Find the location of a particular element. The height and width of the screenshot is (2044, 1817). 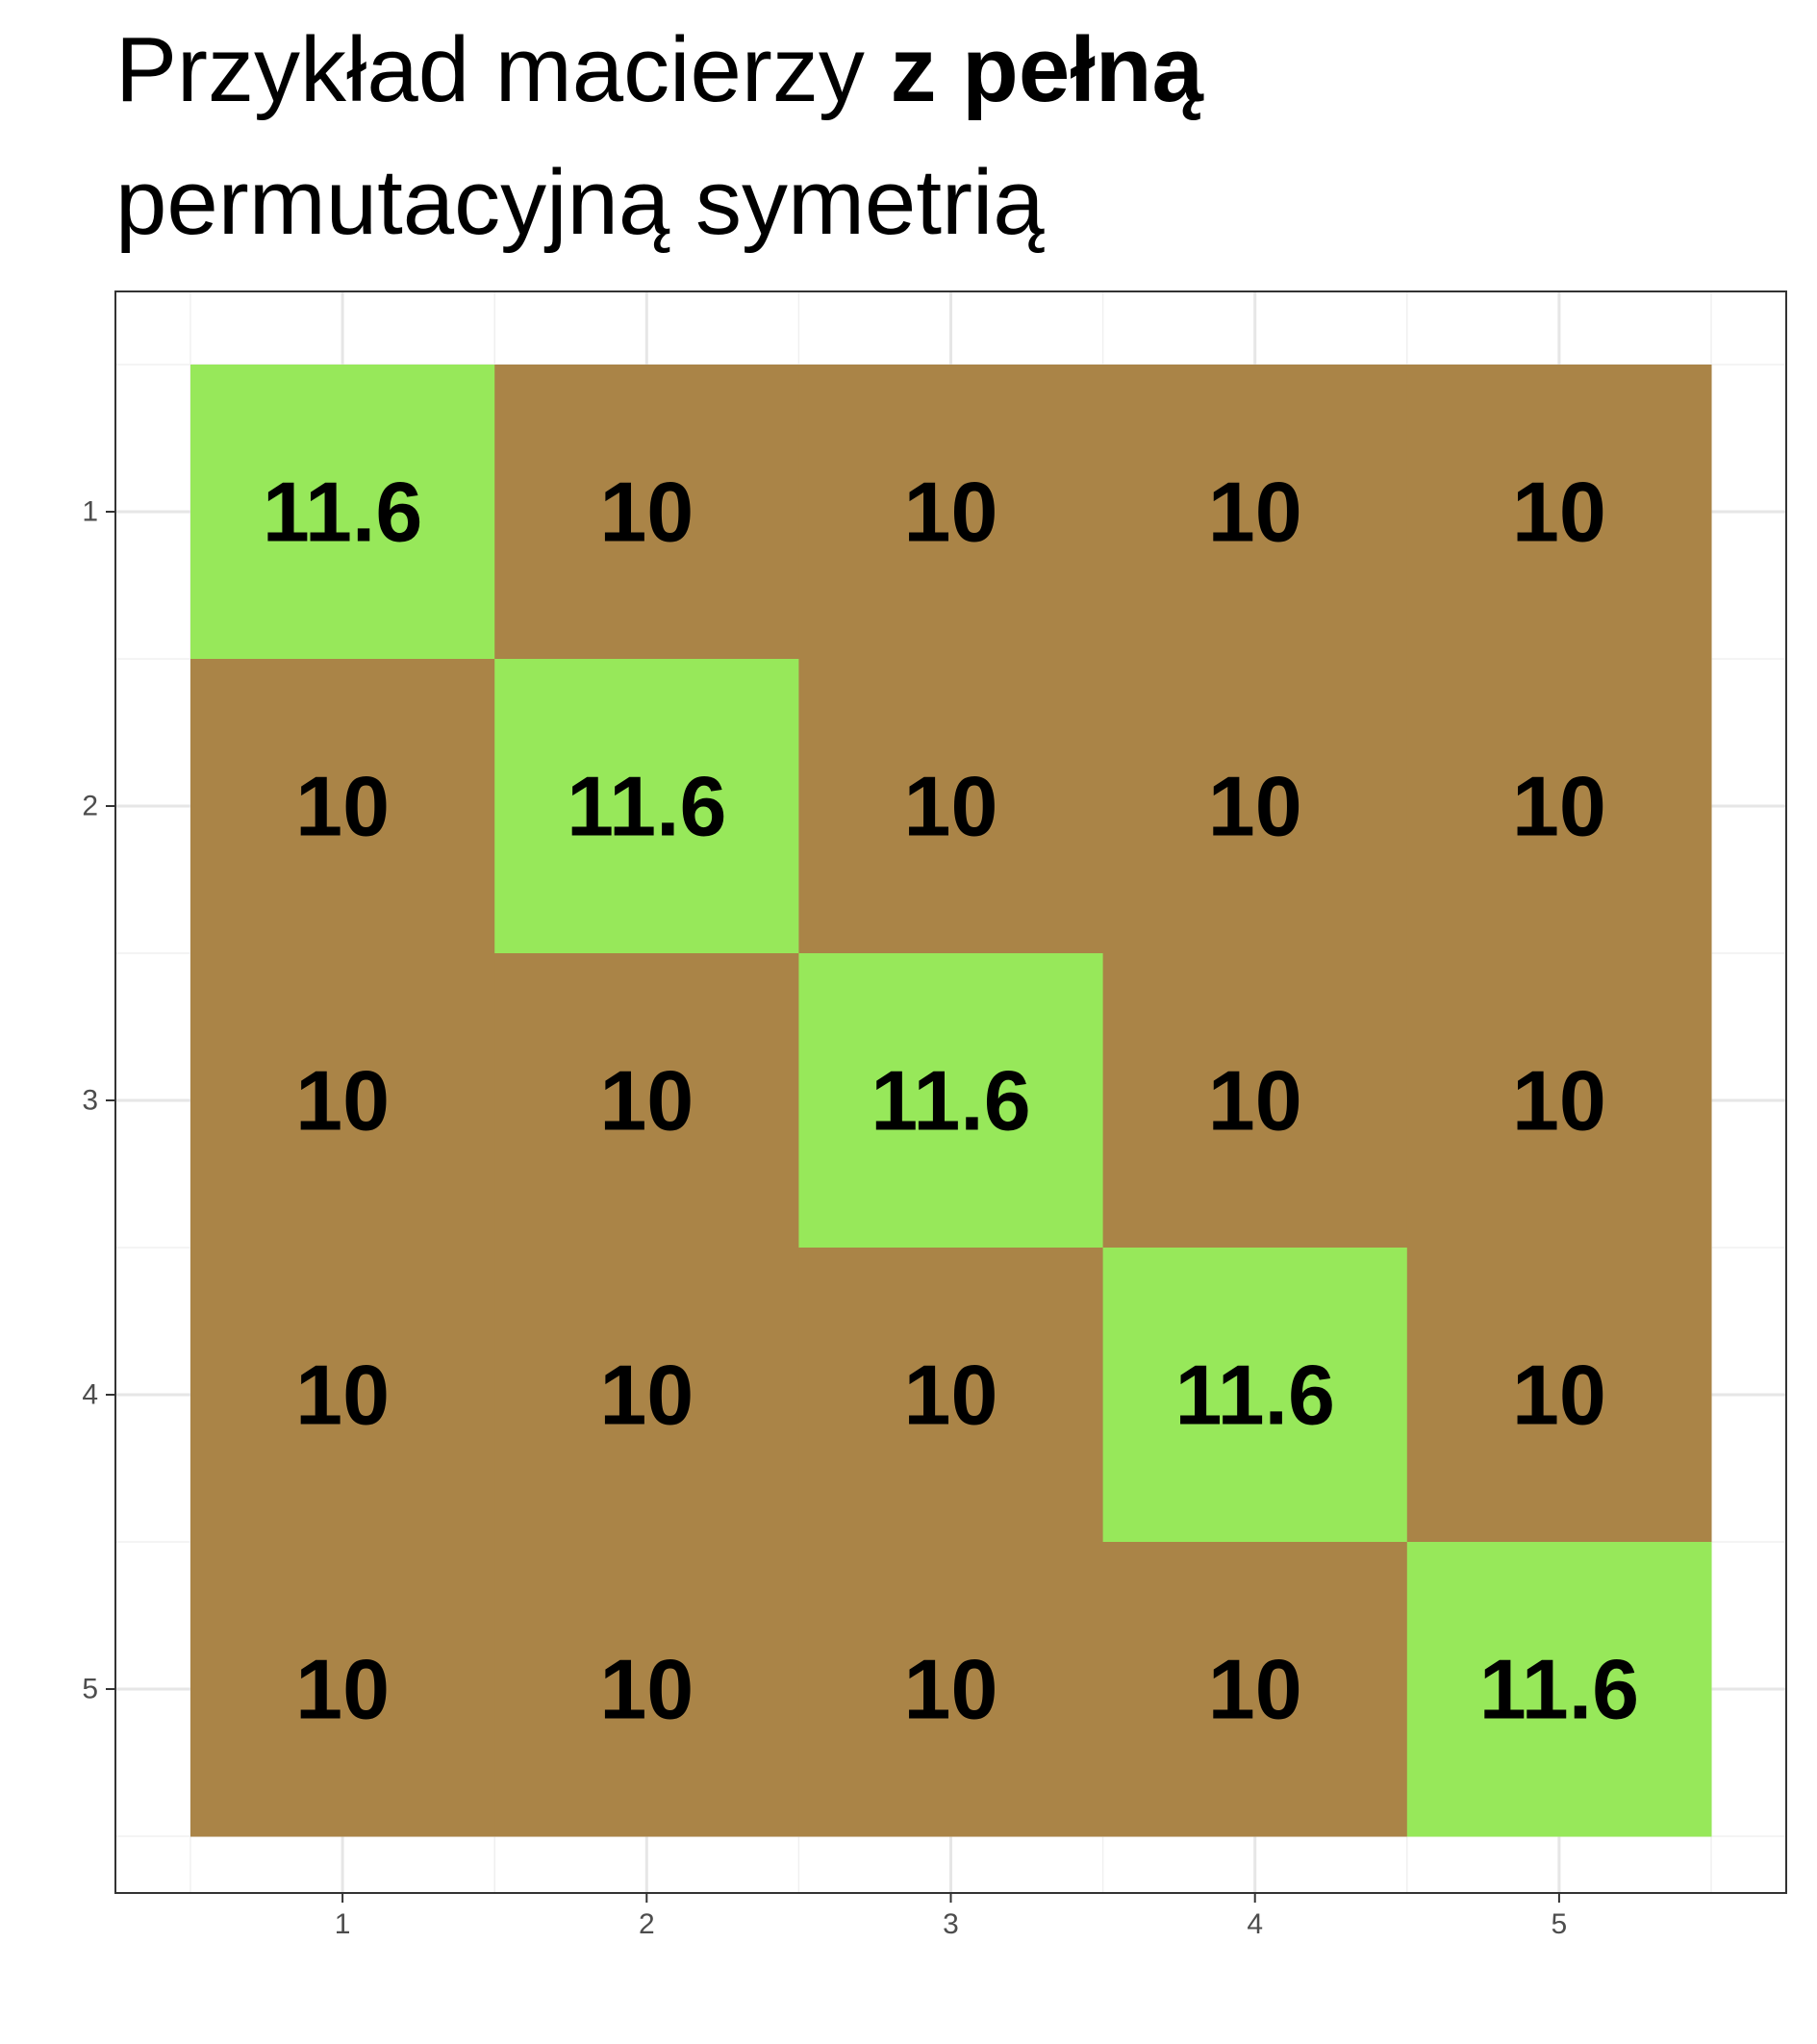

y-tick-label: 5 is located at coordinates (90, 1689).